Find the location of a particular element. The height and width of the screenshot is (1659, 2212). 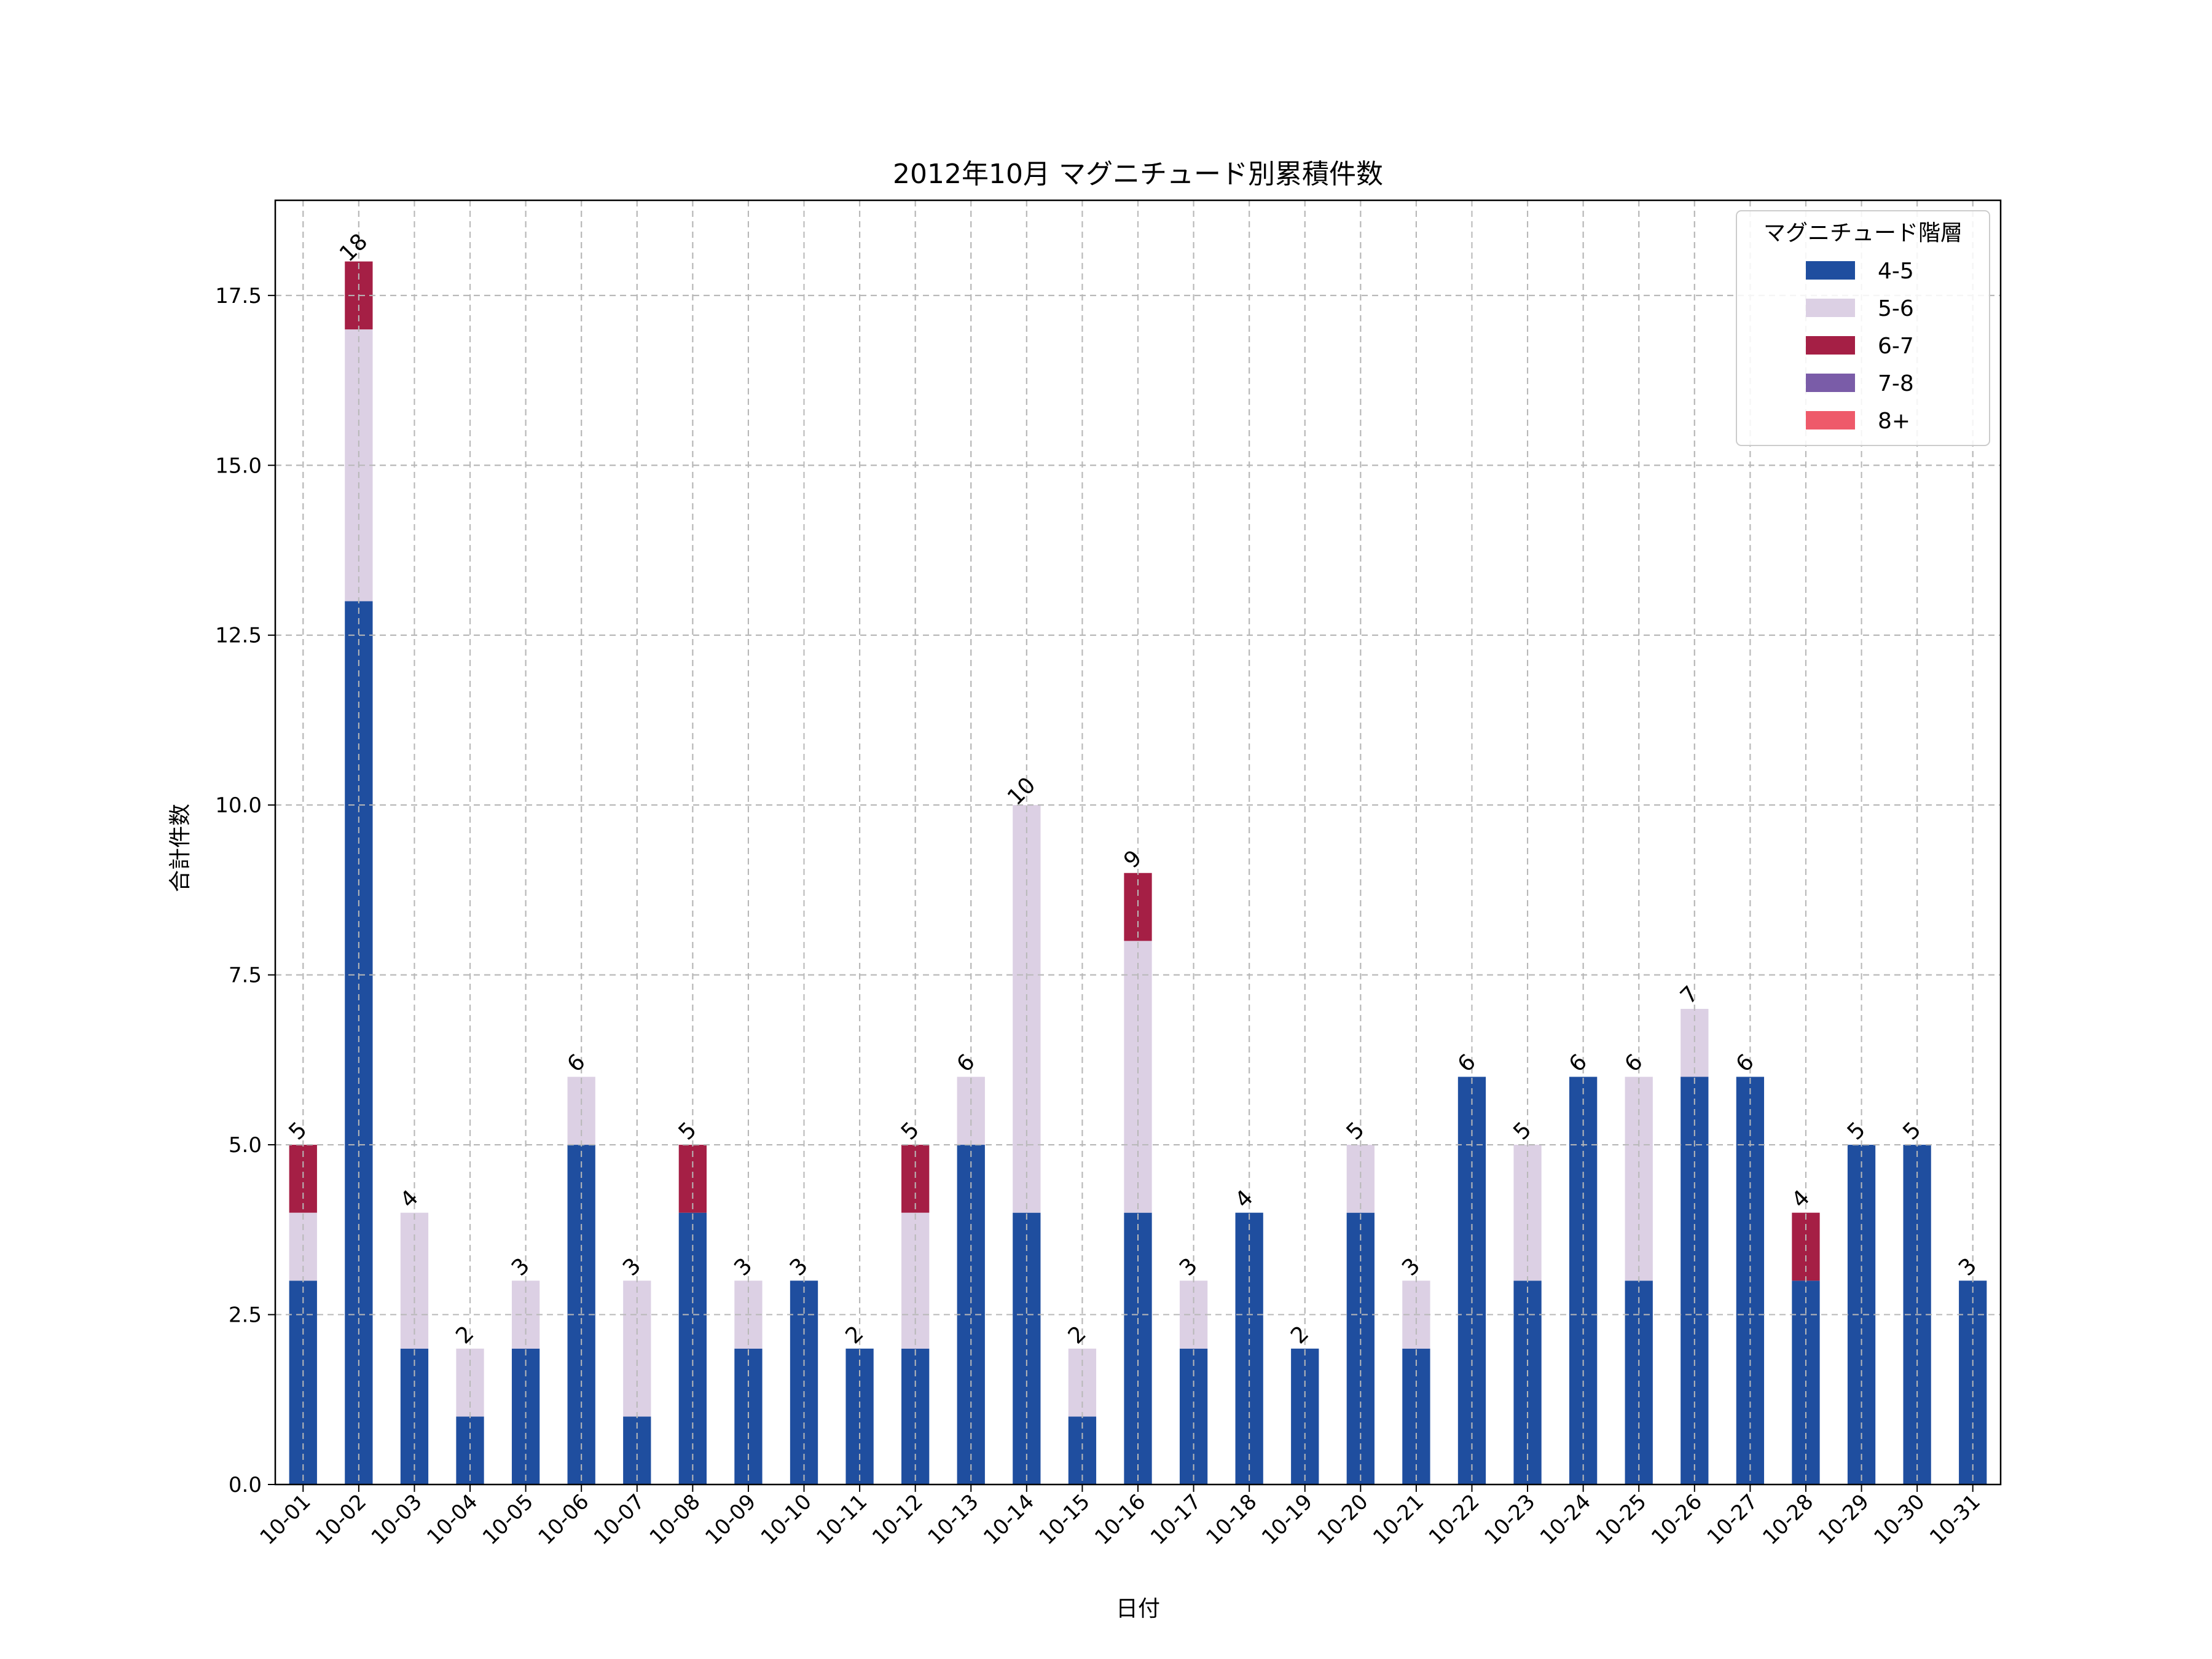

chart-title: 2012年10月 マグニチュード別累積件数 is located at coordinates (1138, 174).